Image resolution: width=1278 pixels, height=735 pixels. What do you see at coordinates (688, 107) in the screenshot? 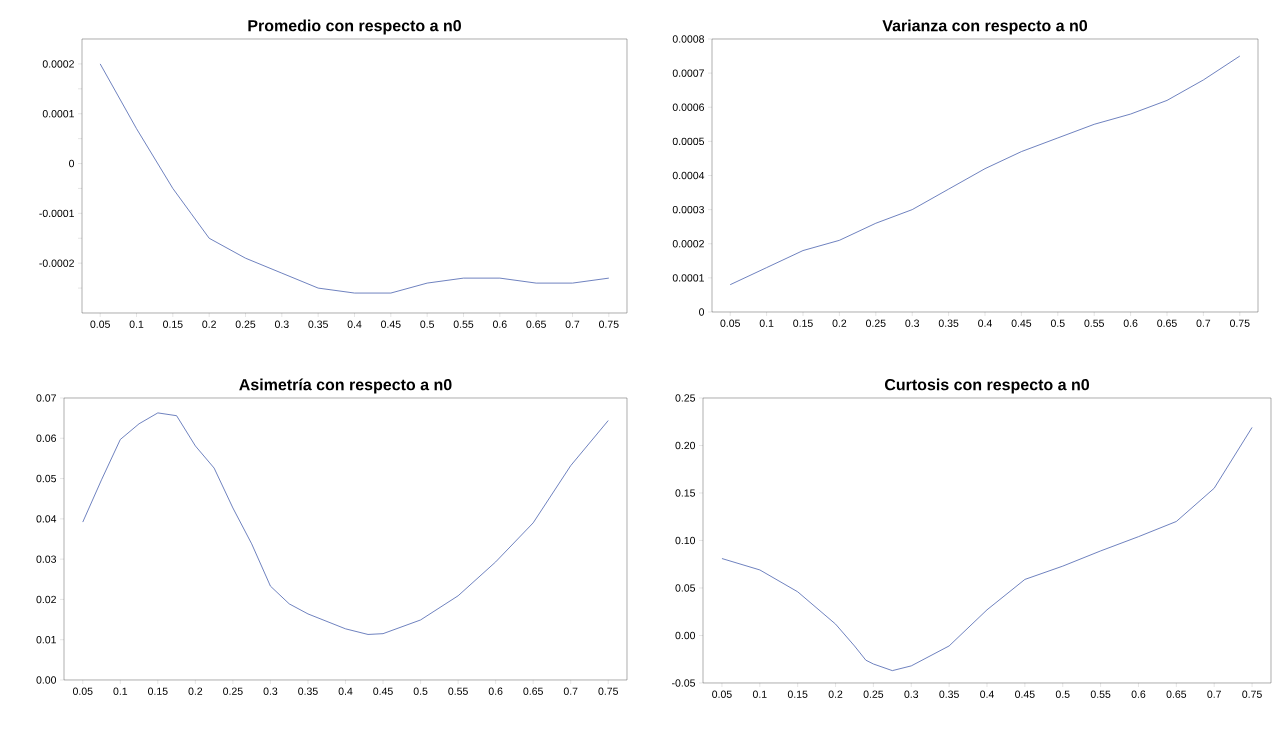
I see `y-tick-label: 0.0006` at bounding box center [688, 107].